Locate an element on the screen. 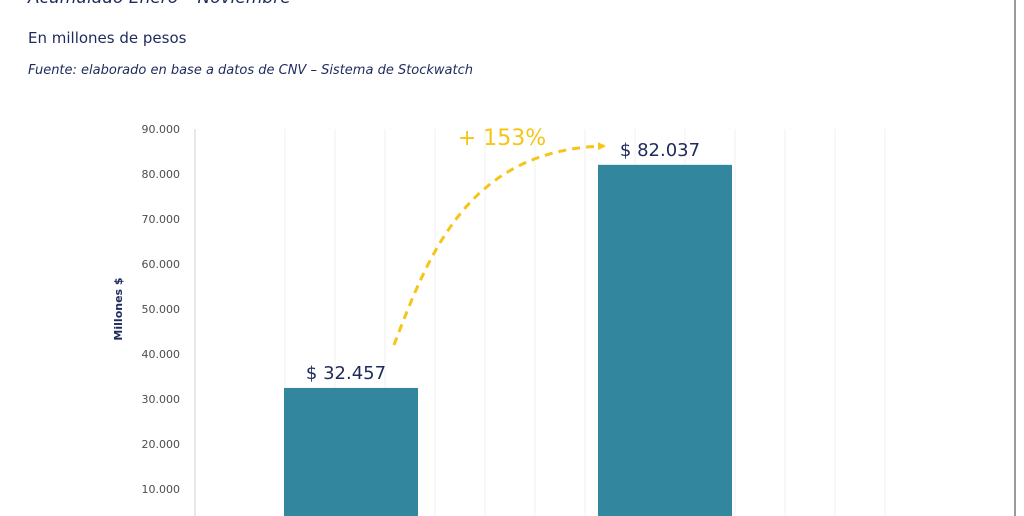 The width and height of the screenshot is (1024, 516). y-tick-label: 10.000 is located at coordinates (161, 489).